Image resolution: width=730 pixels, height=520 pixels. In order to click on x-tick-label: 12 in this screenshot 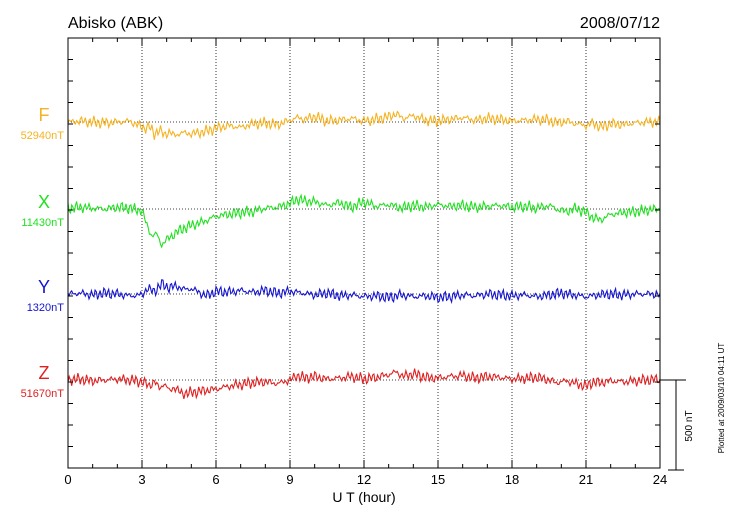, I will do `click(364, 479)`.